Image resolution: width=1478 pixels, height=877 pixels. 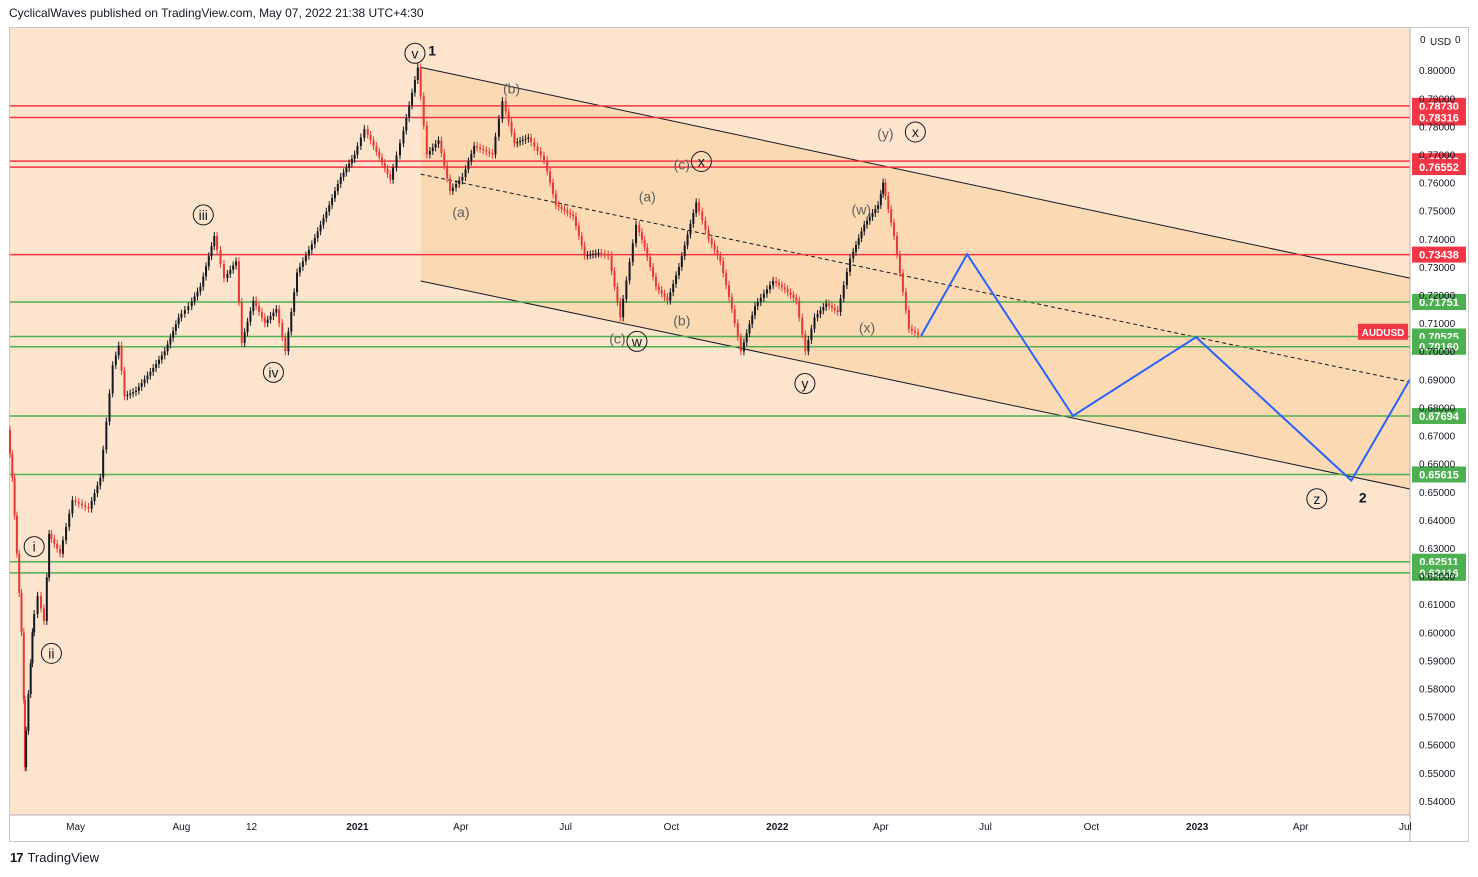 I want to click on price-tick-label: 0.64000, so click(x=1437, y=521).